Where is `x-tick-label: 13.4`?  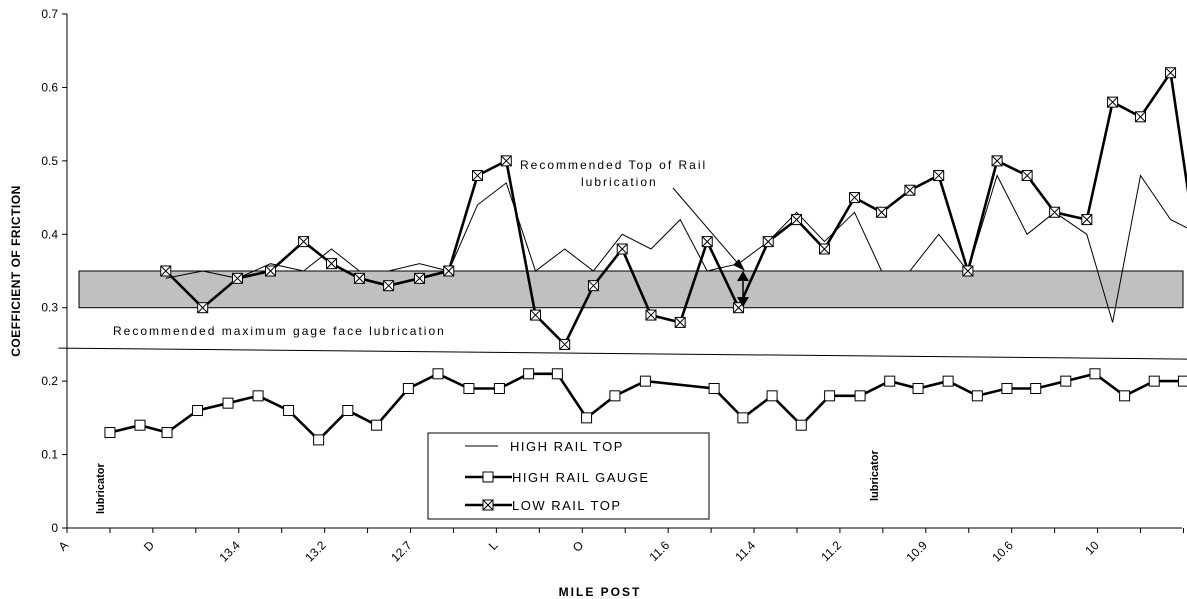
x-tick-label: 13.4 is located at coordinates (229, 551).